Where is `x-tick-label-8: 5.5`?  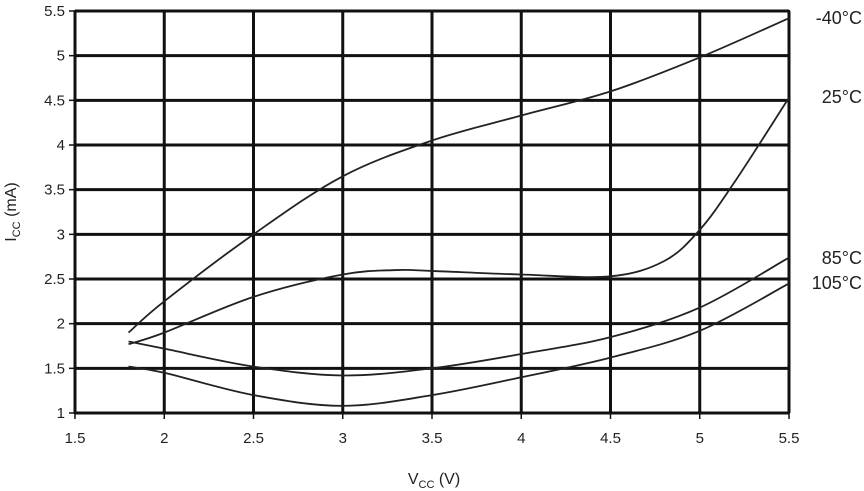
x-tick-label-8: 5.5 is located at coordinates (789, 438).